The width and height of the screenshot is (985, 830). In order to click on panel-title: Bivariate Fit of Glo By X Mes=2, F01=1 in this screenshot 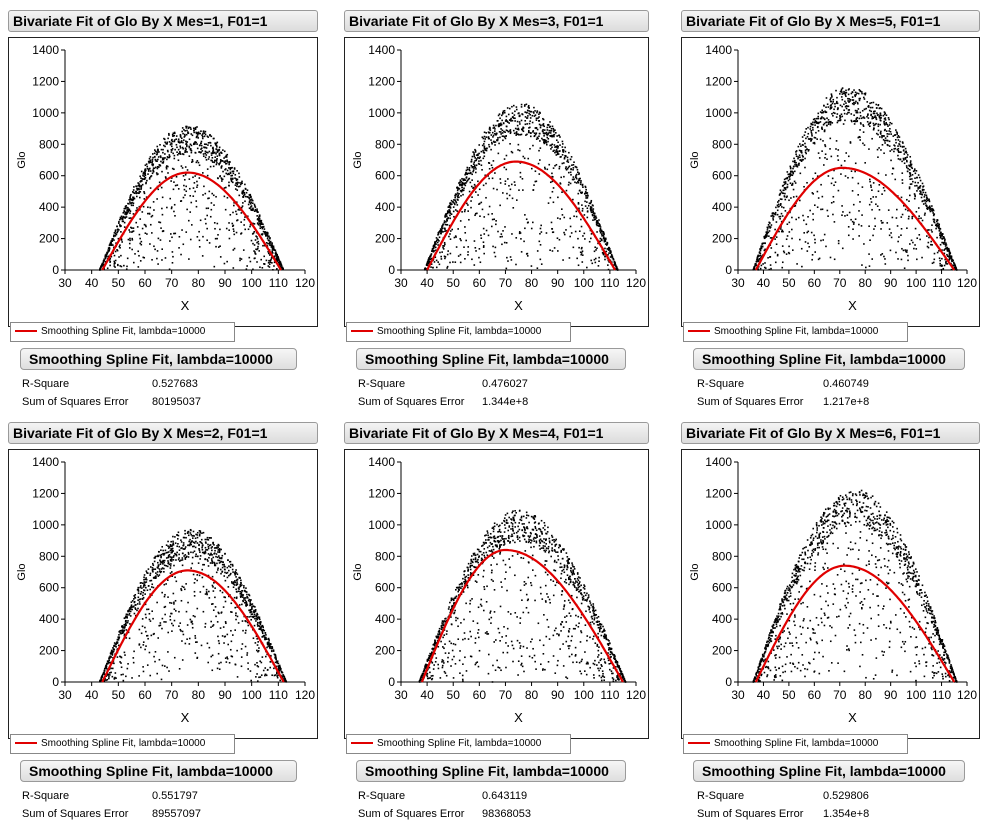, I will do `click(163, 433)`.